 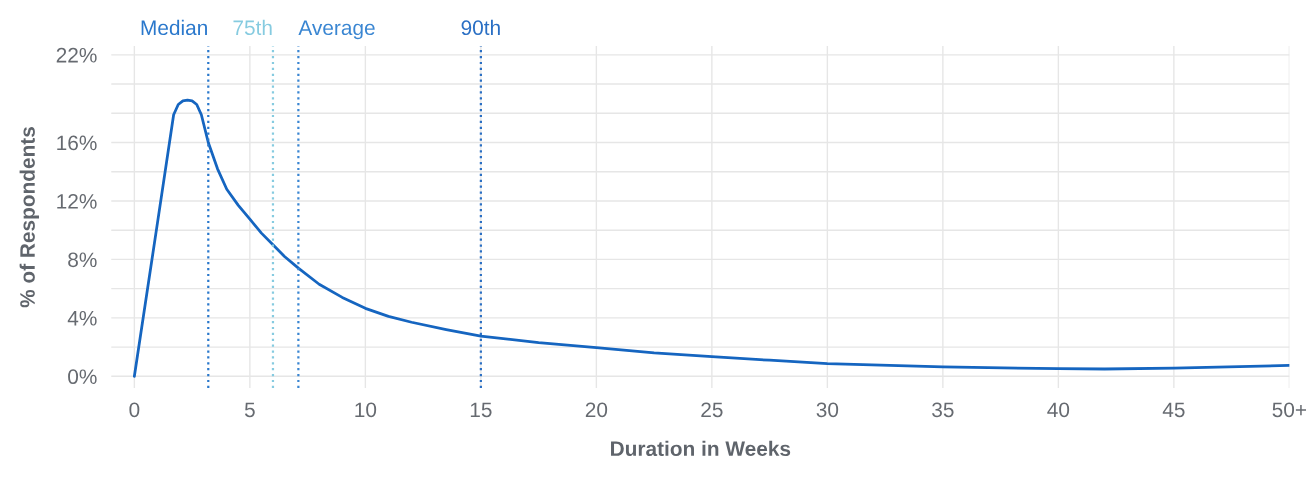 I want to click on x-tick-label: 50+, so click(x=1289, y=410).